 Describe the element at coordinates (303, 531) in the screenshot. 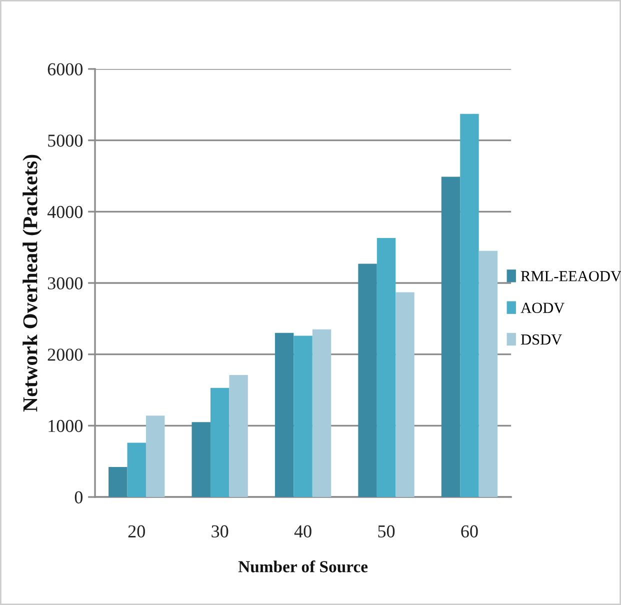

I see `x-tick-label: 40` at that location.